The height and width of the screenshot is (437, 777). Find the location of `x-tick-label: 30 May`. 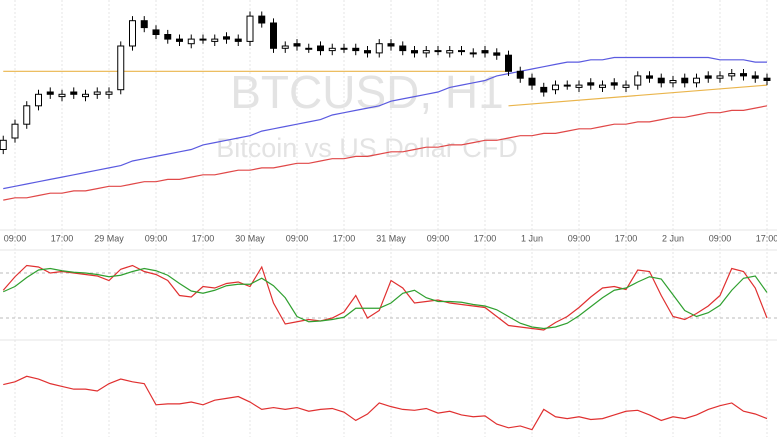

x-tick-label: 30 May is located at coordinates (250, 238).